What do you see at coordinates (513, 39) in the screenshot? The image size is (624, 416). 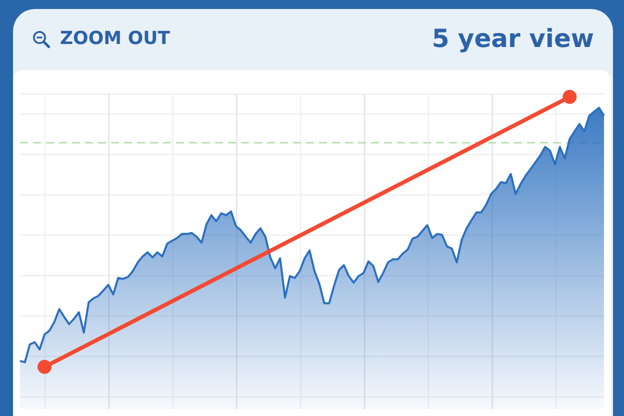 I see `chart-title: 5 year view` at bounding box center [513, 39].